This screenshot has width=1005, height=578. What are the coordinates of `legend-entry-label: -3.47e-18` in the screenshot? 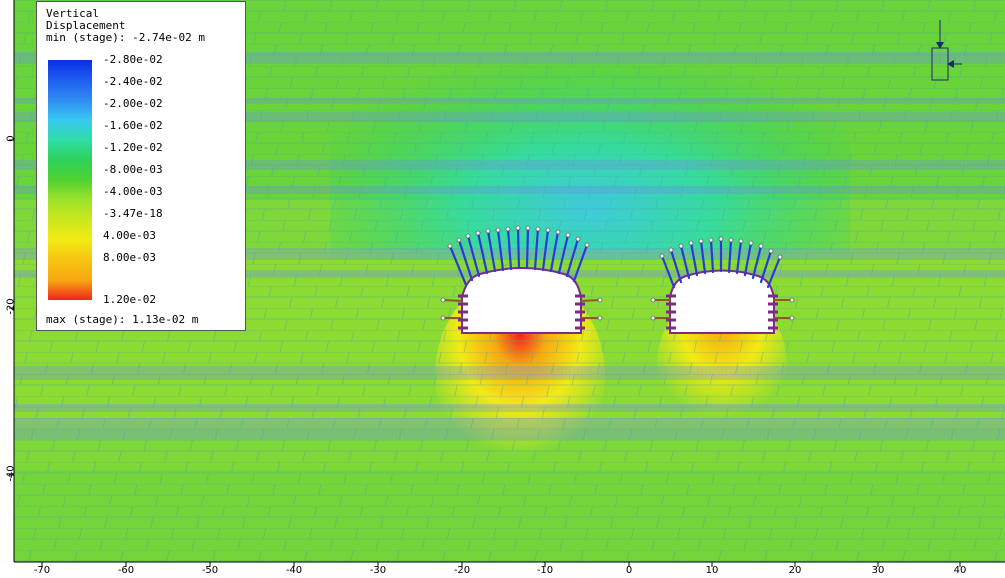 It's located at (133, 213).